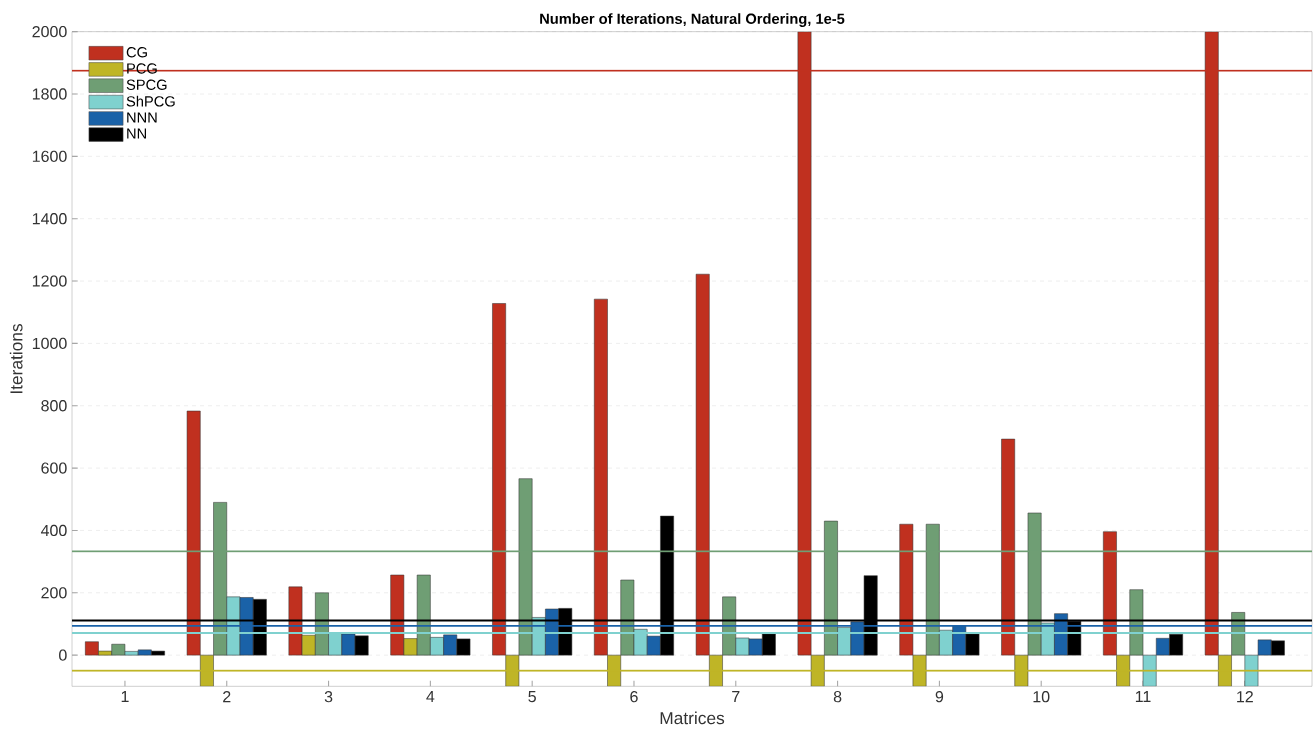  What do you see at coordinates (692, 20) in the screenshot?
I see `chart-title: Number of Iterations, Natural Ordering, 1e-5` at bounding box center [692, 20].